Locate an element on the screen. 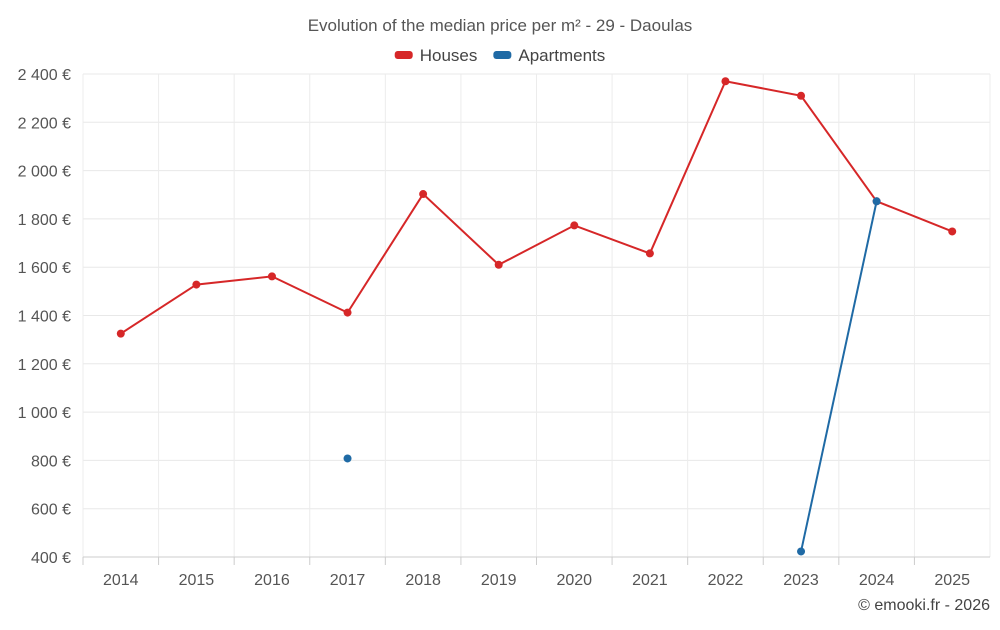 The width and height of the screenshot is (1000, 630). x-tick-label: 2017 is located at coordinates (348, 580).